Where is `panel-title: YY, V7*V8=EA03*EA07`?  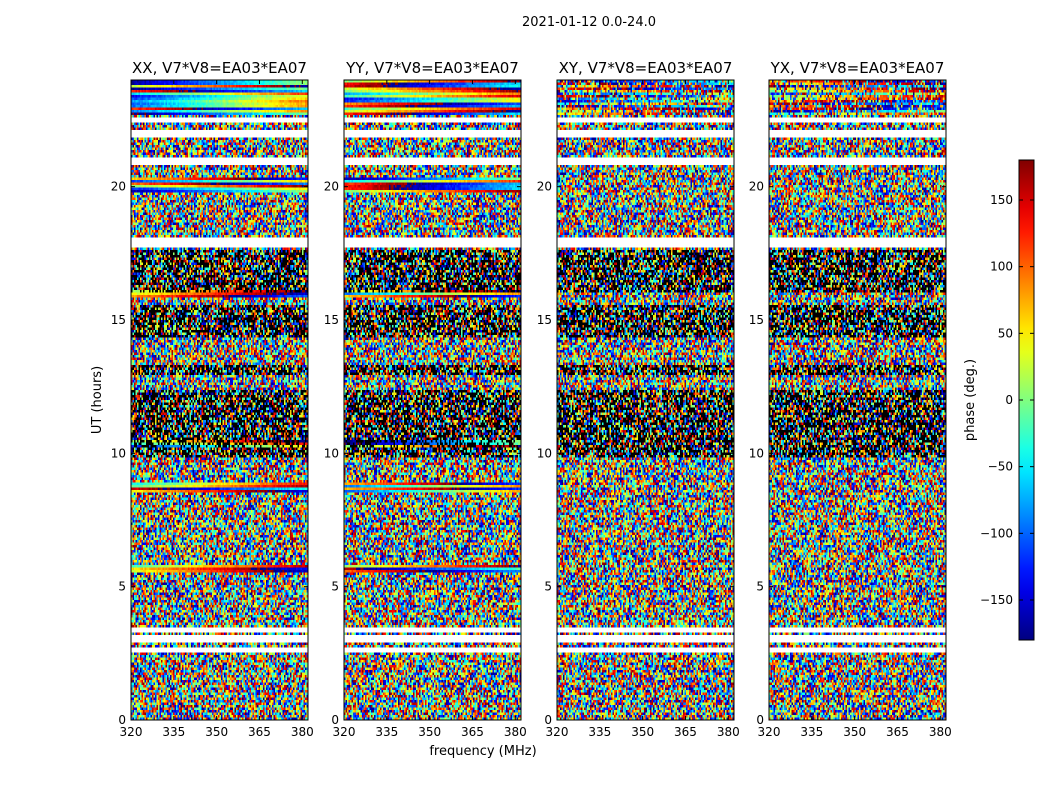
panel-title: YY, V7*V8=EA03*EA07 is located at coordinates (432, 68).